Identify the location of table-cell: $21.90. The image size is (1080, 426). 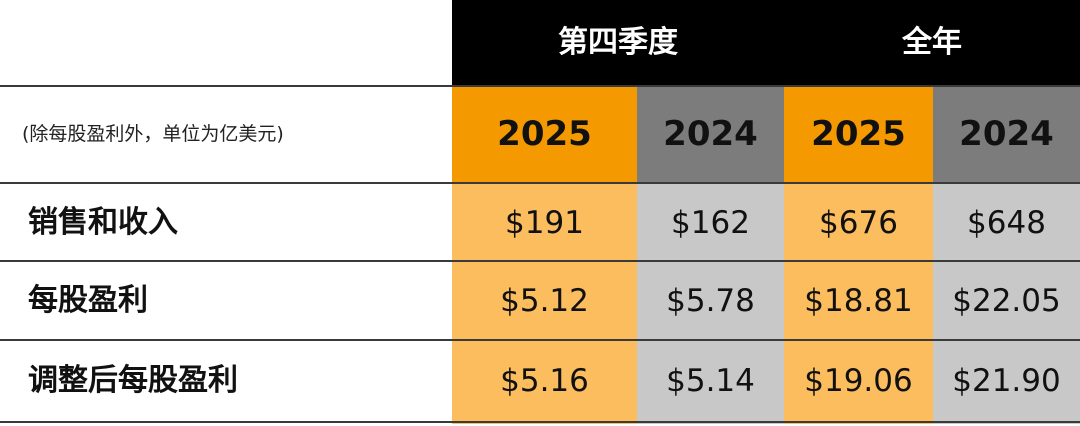
(1006, 381).